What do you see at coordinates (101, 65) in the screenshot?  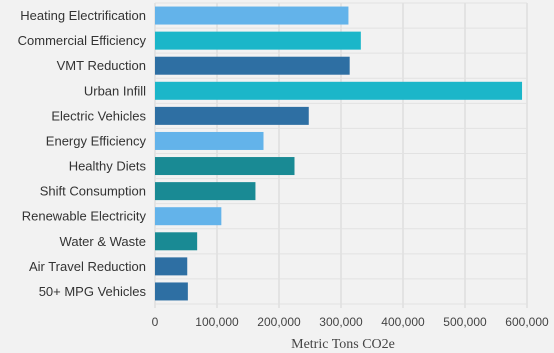 I see `category-label: VMT Reduction` at bounding box center [101, 65].